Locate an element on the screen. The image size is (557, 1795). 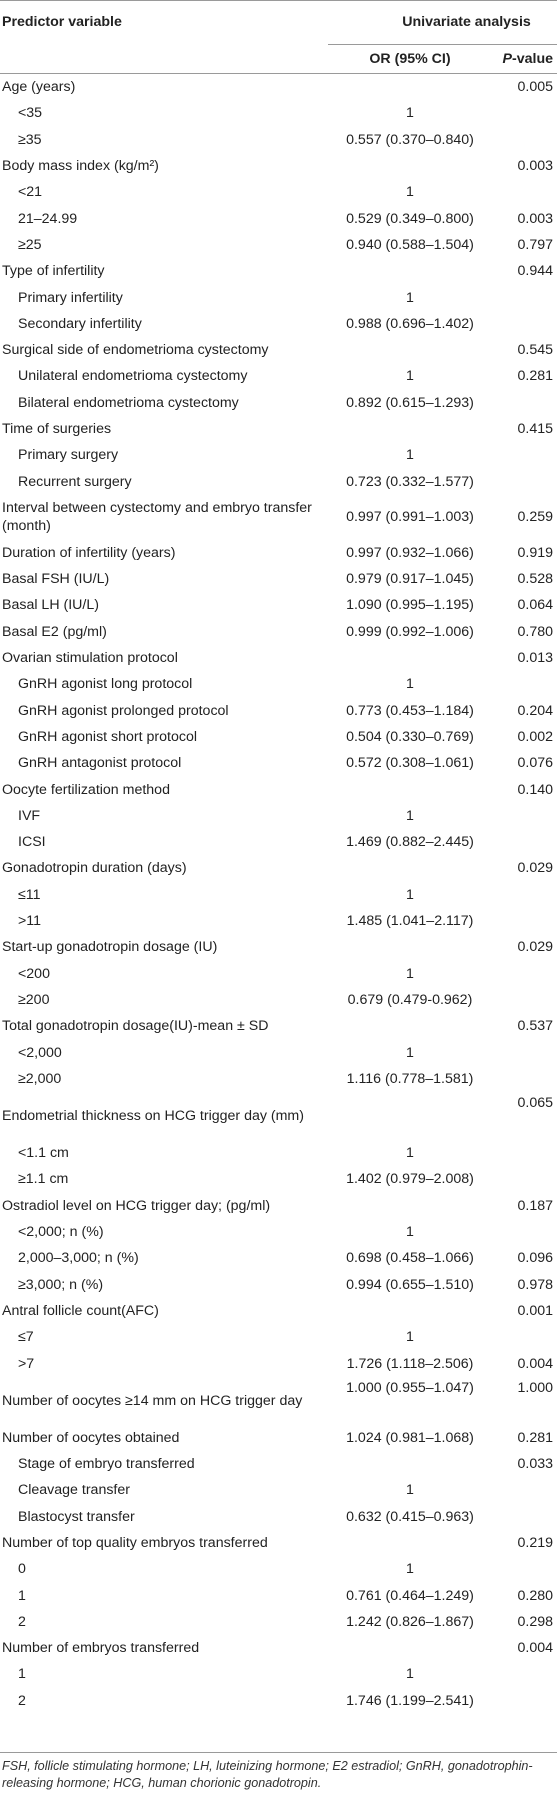
row-or-ci: 0.994 (0.655–1.510) is located at coordinates (410, 1284).